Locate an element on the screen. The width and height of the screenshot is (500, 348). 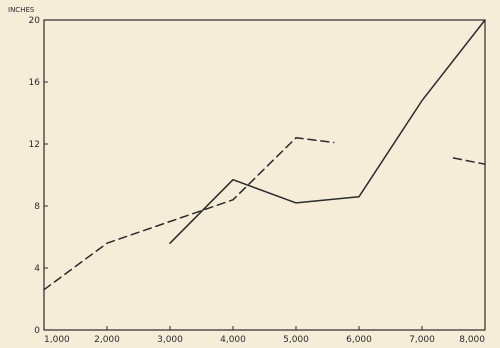
x-tick-label: 1,000 is located at coordinates (57, 340).